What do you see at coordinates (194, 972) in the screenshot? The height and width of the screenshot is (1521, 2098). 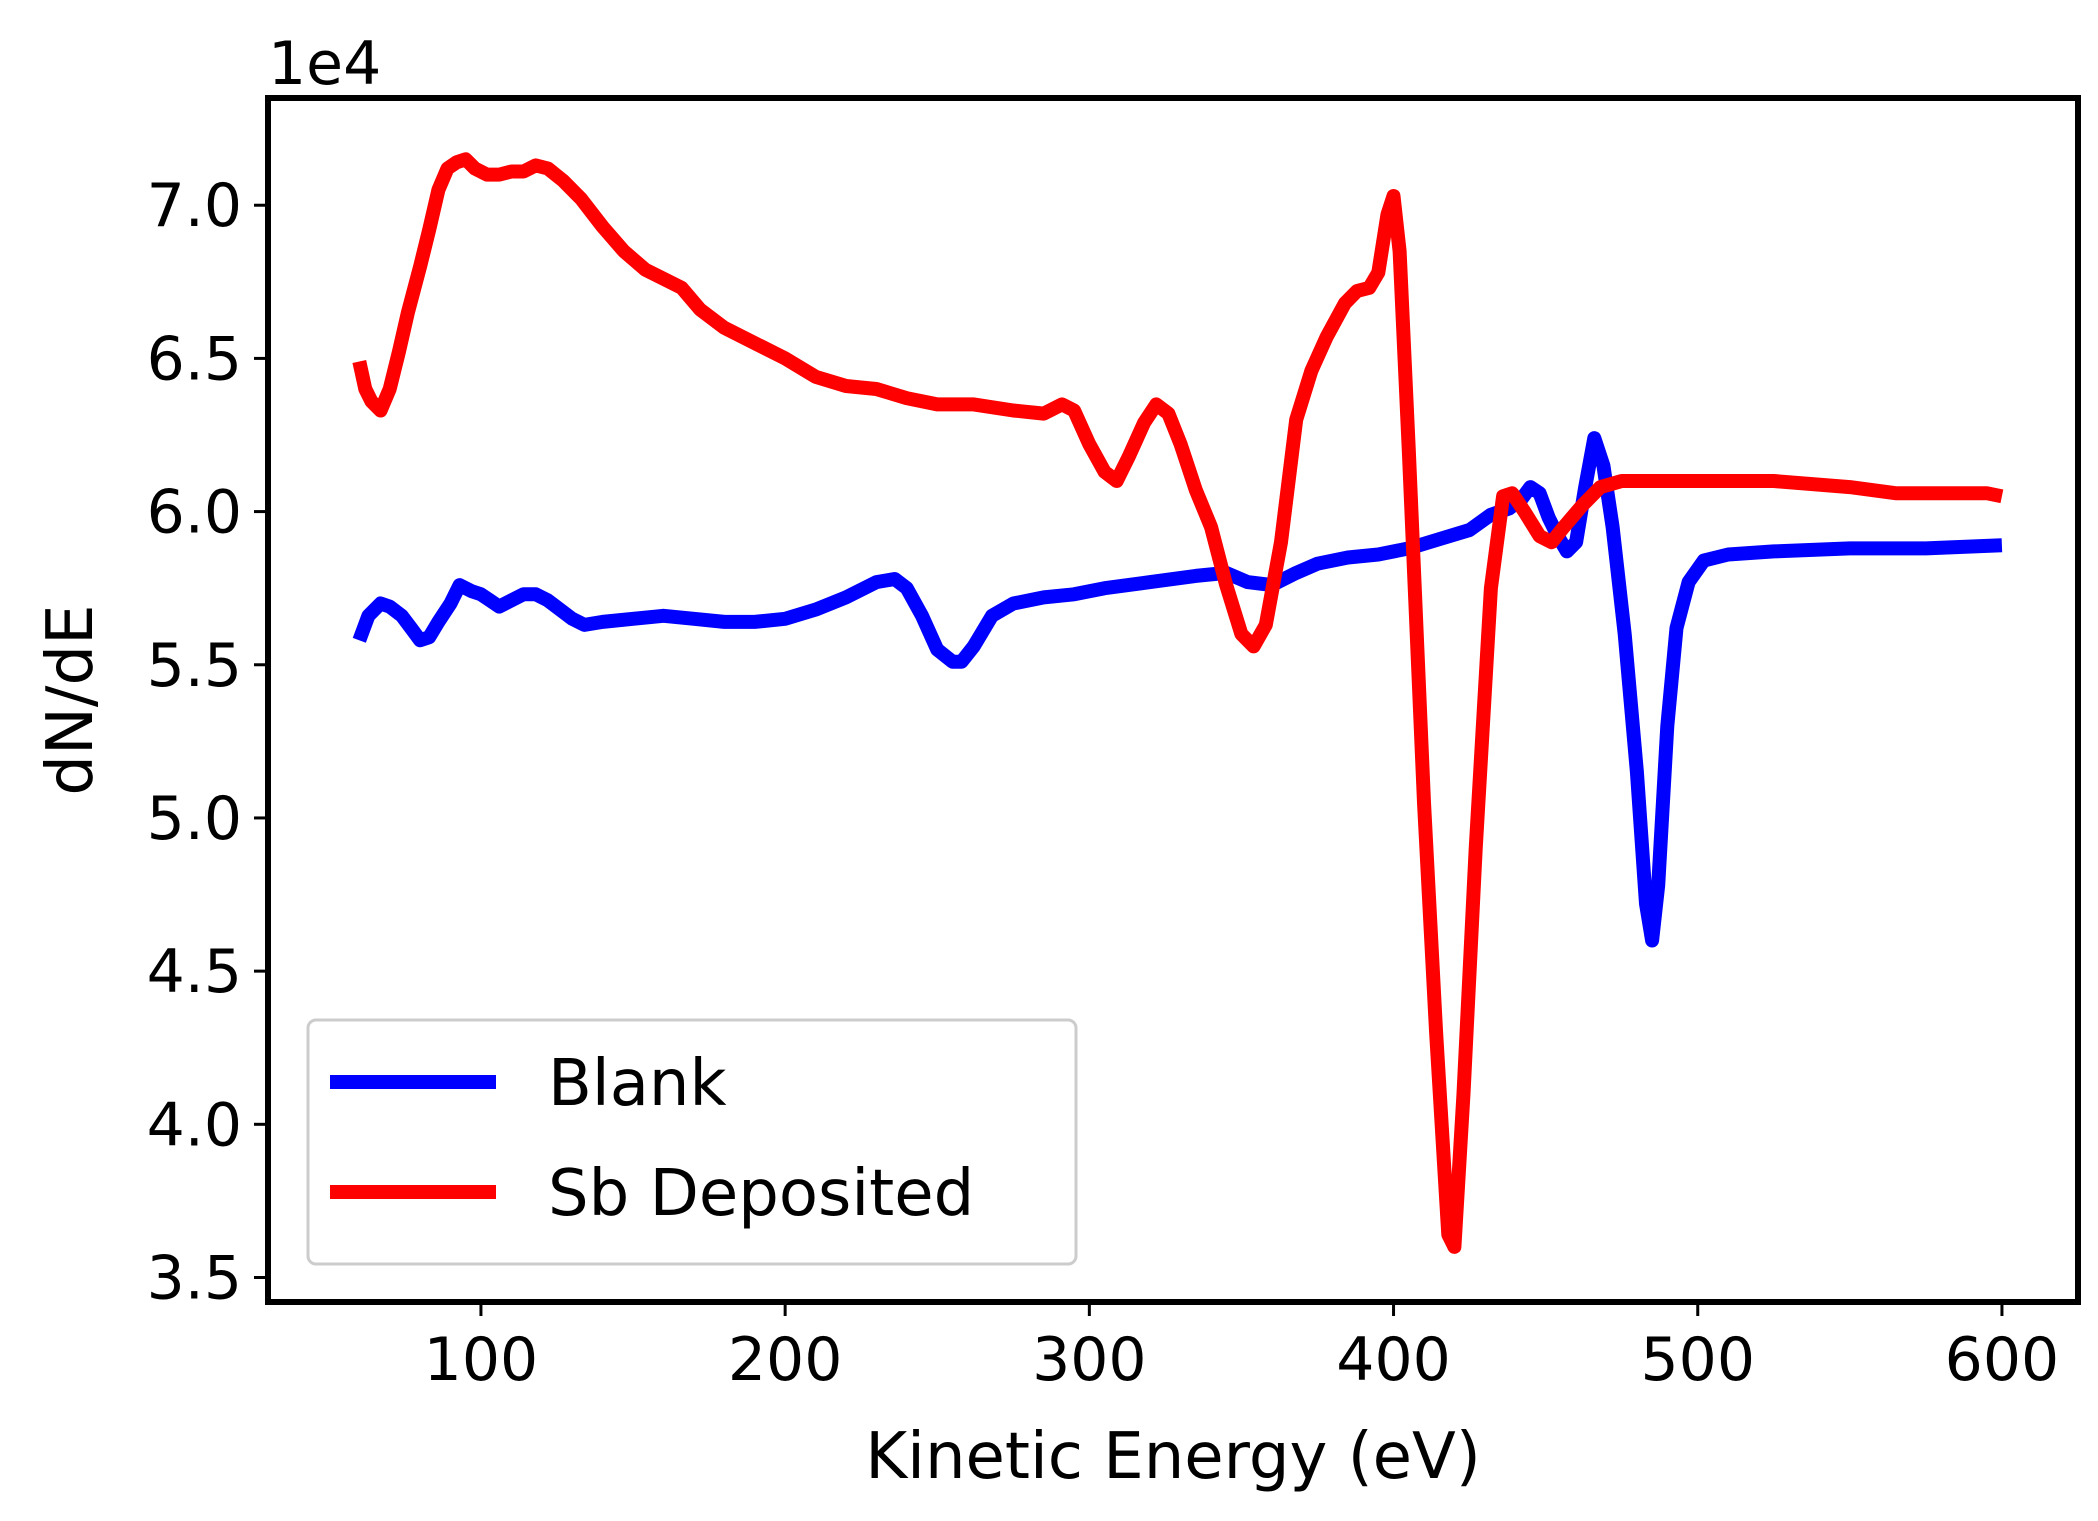 I see `y-tick-label: 4.5` at bounding box center [194, 972].